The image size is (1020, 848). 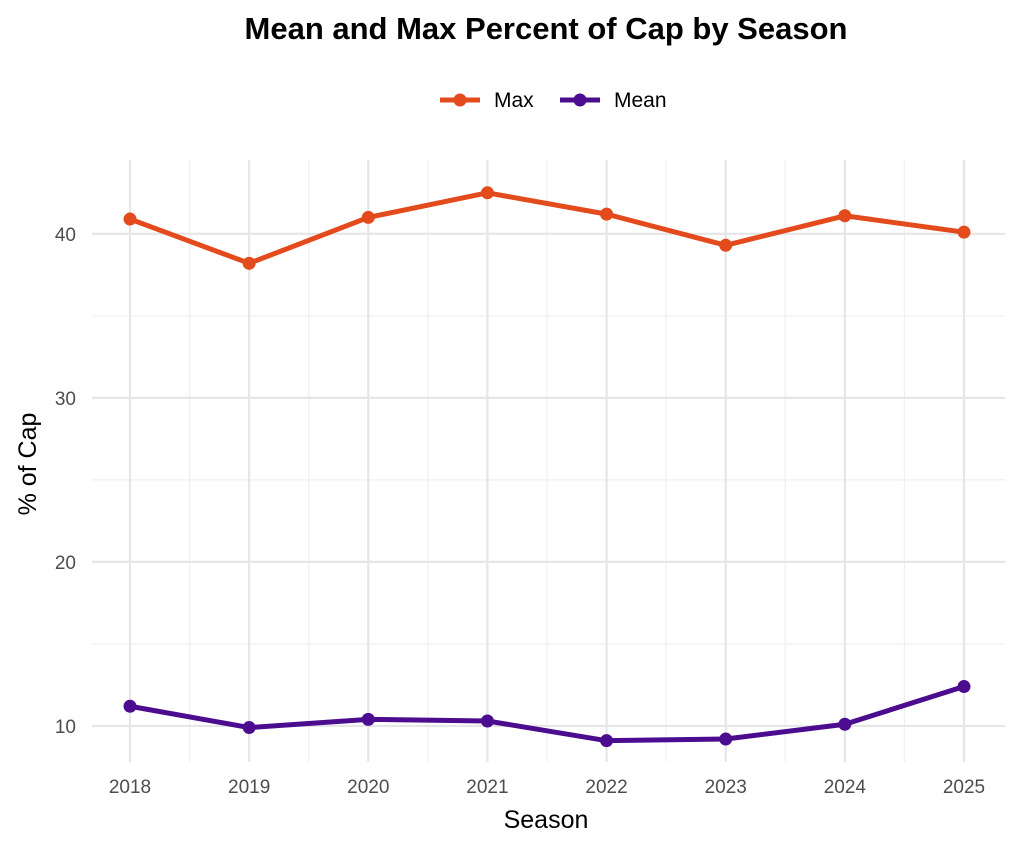 I want to click on data-point-max-2021, so click(x=487, y=193).